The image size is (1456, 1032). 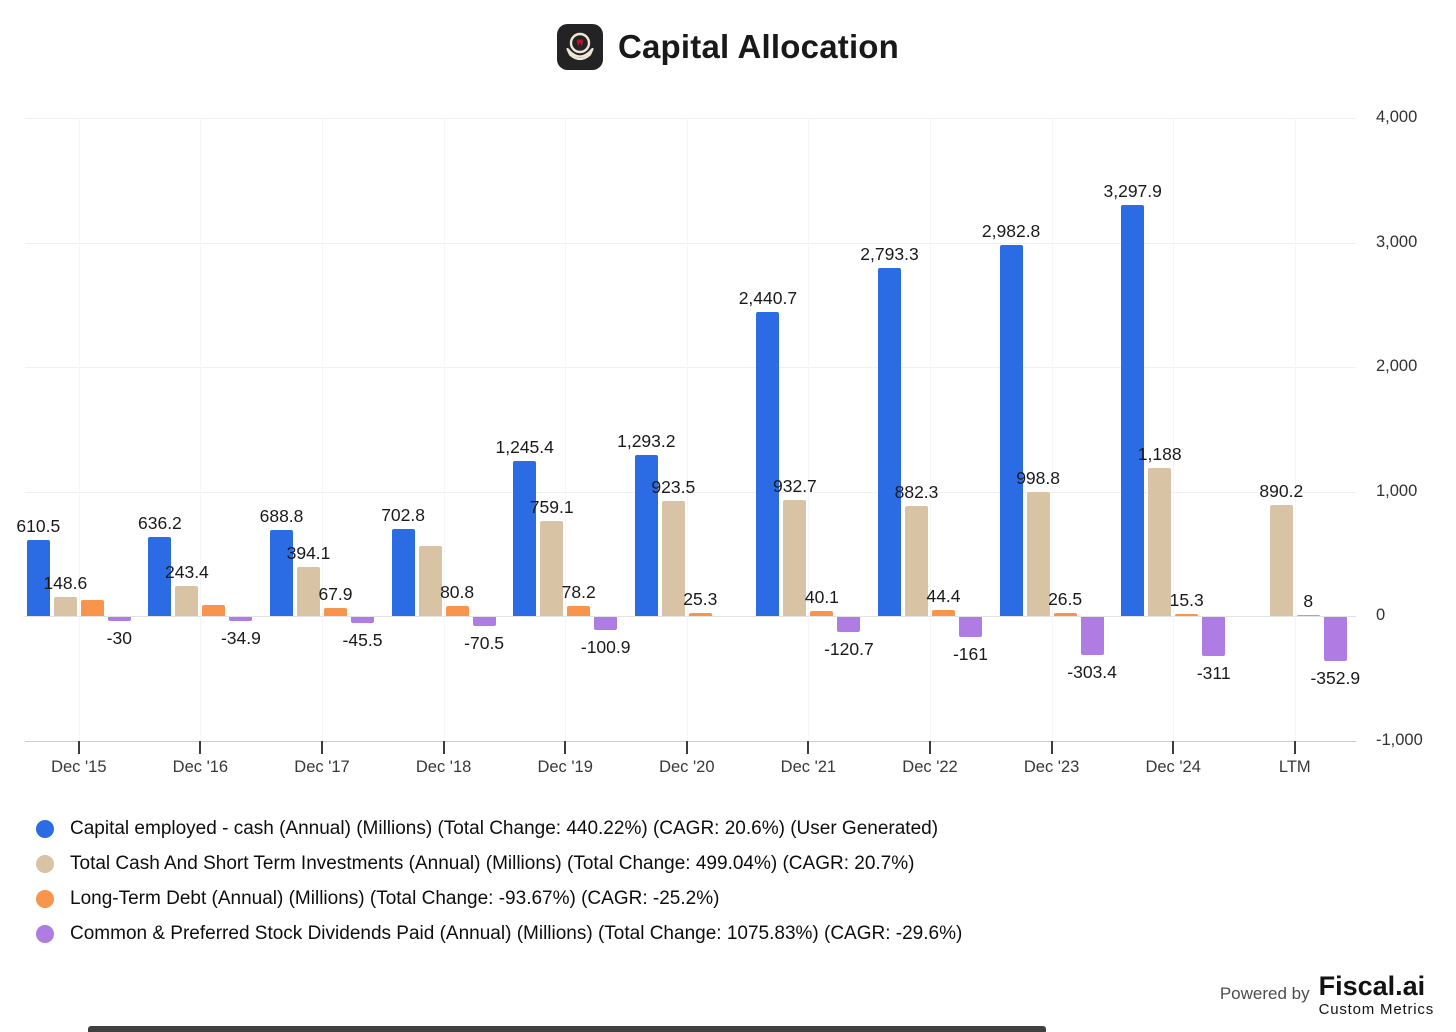 I want to click on legend-swatch-purple-icon, so click(x=45, y=933).